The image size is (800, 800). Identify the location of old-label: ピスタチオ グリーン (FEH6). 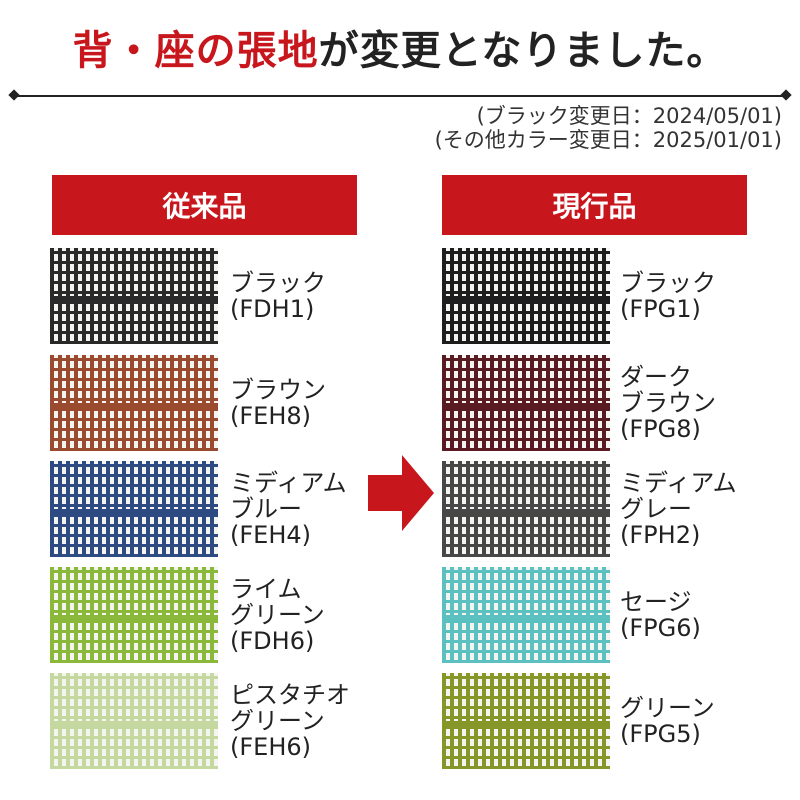
(290, 721).